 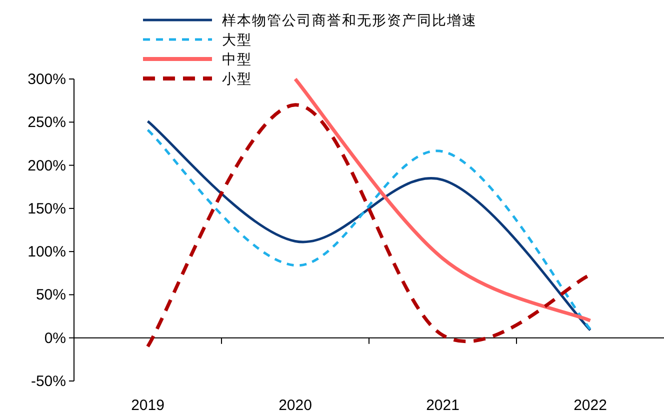 I want to click on y-tick-label: 250%, so click(x=47, y=123).